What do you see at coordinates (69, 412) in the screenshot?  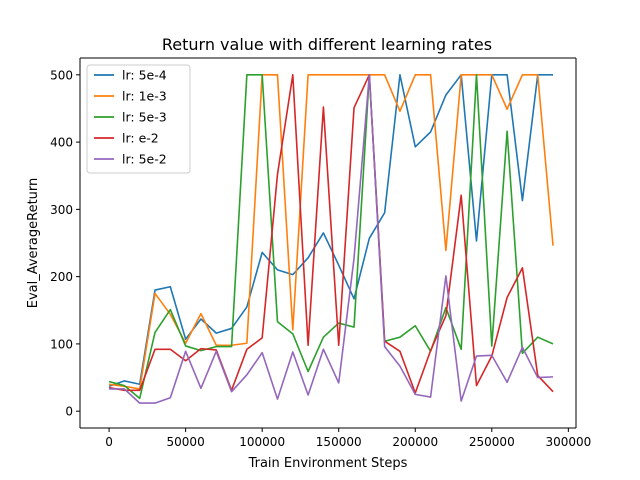 I see `y-tick-label: 0` at bounding box center [69, 412].